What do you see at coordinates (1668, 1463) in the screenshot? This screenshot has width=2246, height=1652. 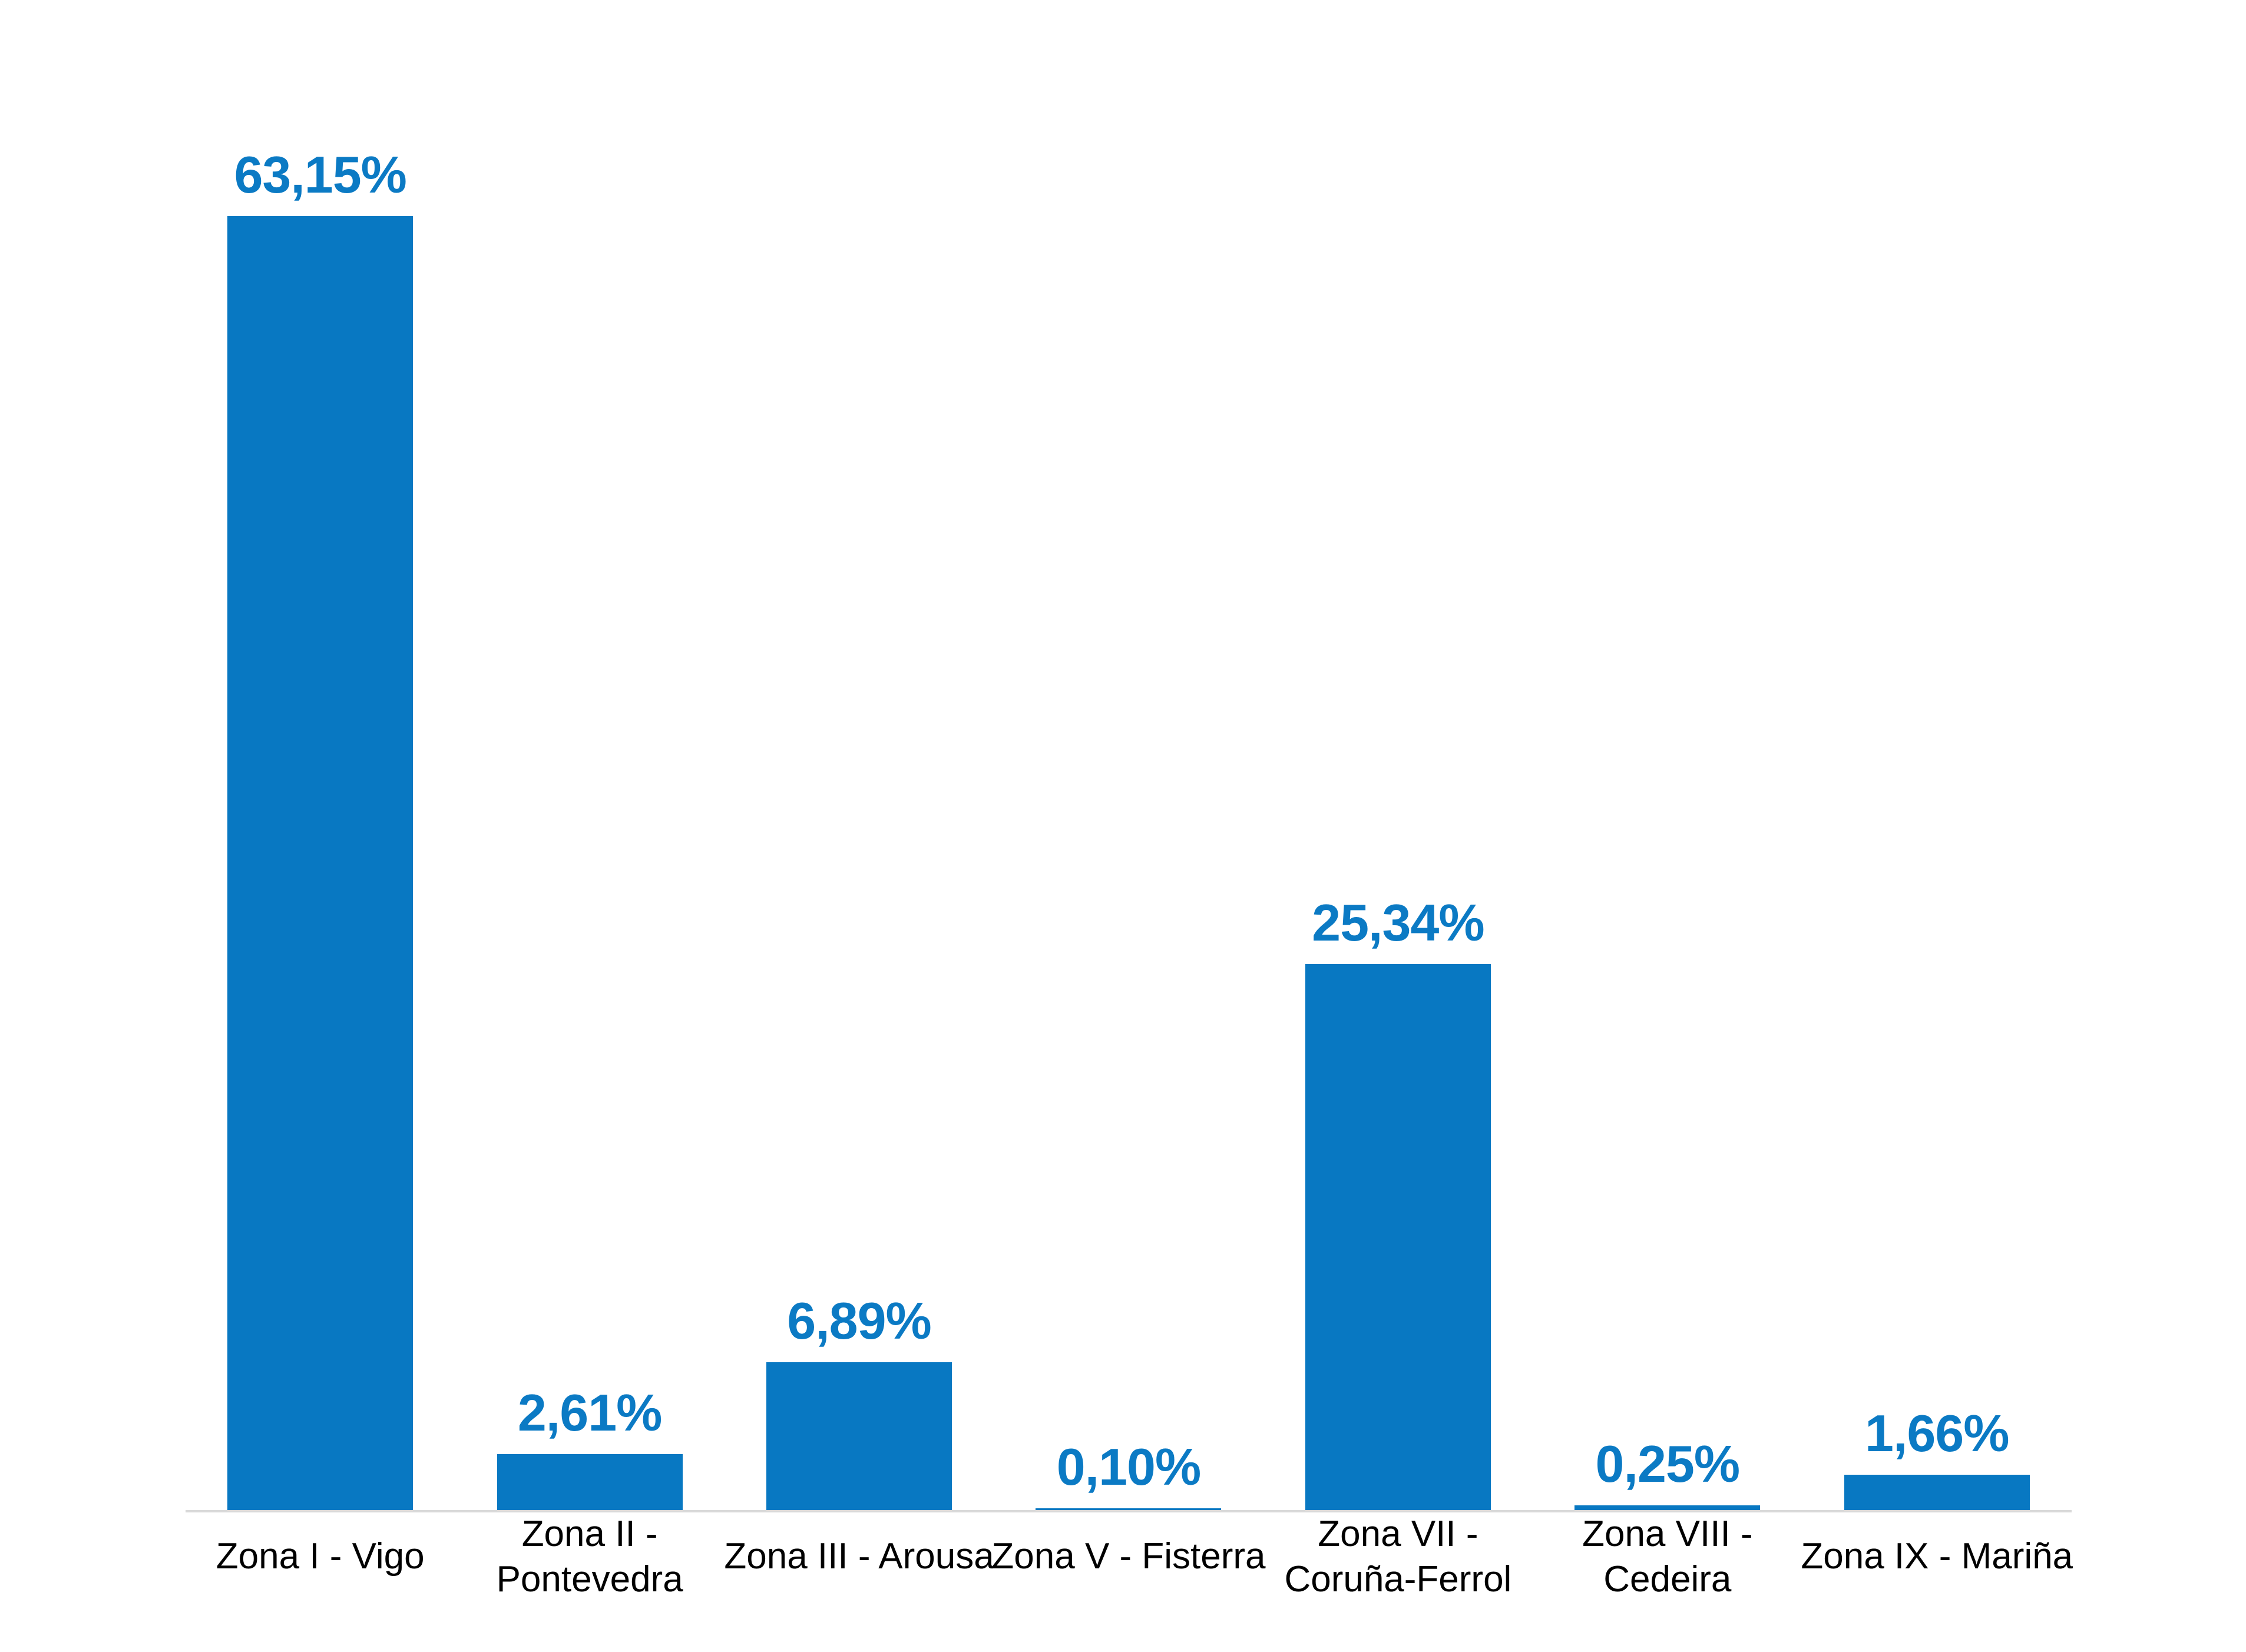 I see `value-label: 0,25%` at bounding box center [1668, 1463].